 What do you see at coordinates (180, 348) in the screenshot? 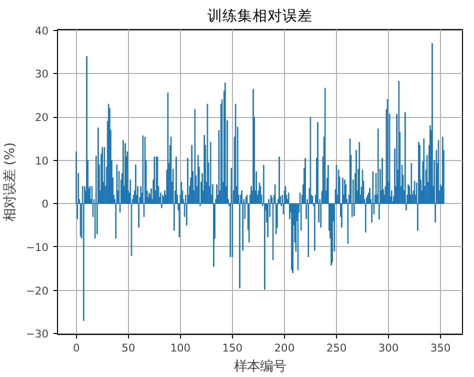
I see `x-tick-label: 100` at bounding box center [180, 348].